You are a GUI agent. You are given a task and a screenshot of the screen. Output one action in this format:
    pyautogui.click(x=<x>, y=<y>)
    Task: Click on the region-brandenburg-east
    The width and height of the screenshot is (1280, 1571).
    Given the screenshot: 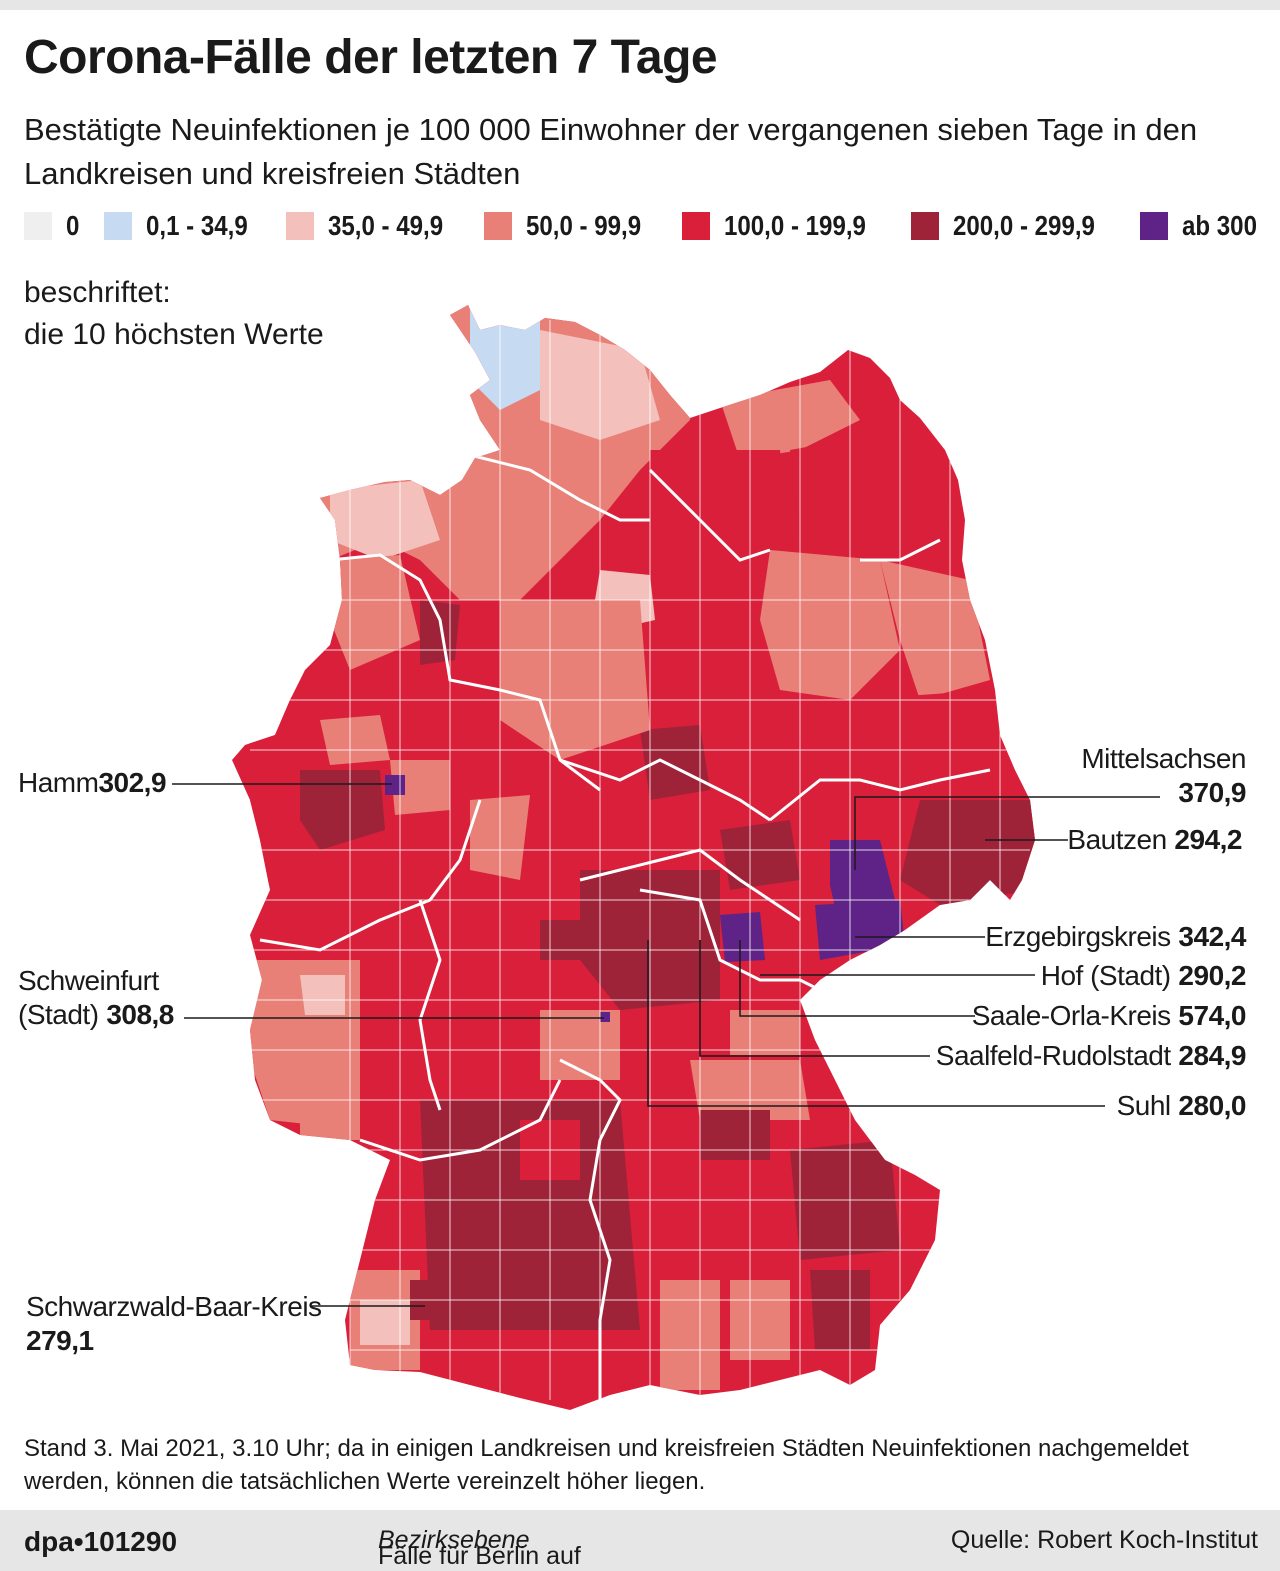 What is the action you would take?
    pyautogui.click(x=935, y=630)
    